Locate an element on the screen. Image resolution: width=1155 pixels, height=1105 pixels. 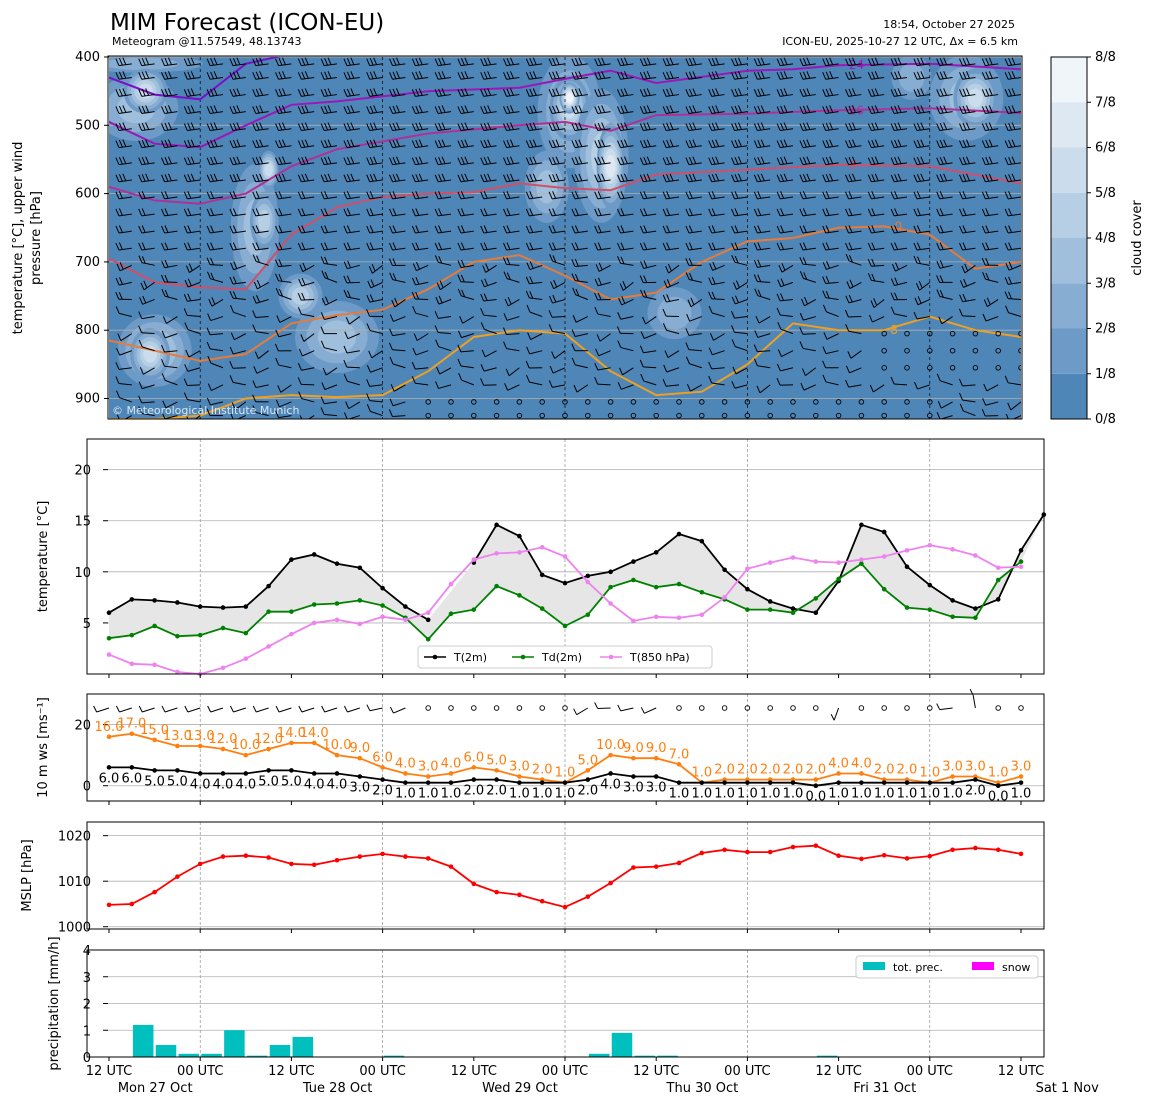
figure-subtitle: Meteogram @11.57549, 48.13743 is located at coordinates (207, 41).